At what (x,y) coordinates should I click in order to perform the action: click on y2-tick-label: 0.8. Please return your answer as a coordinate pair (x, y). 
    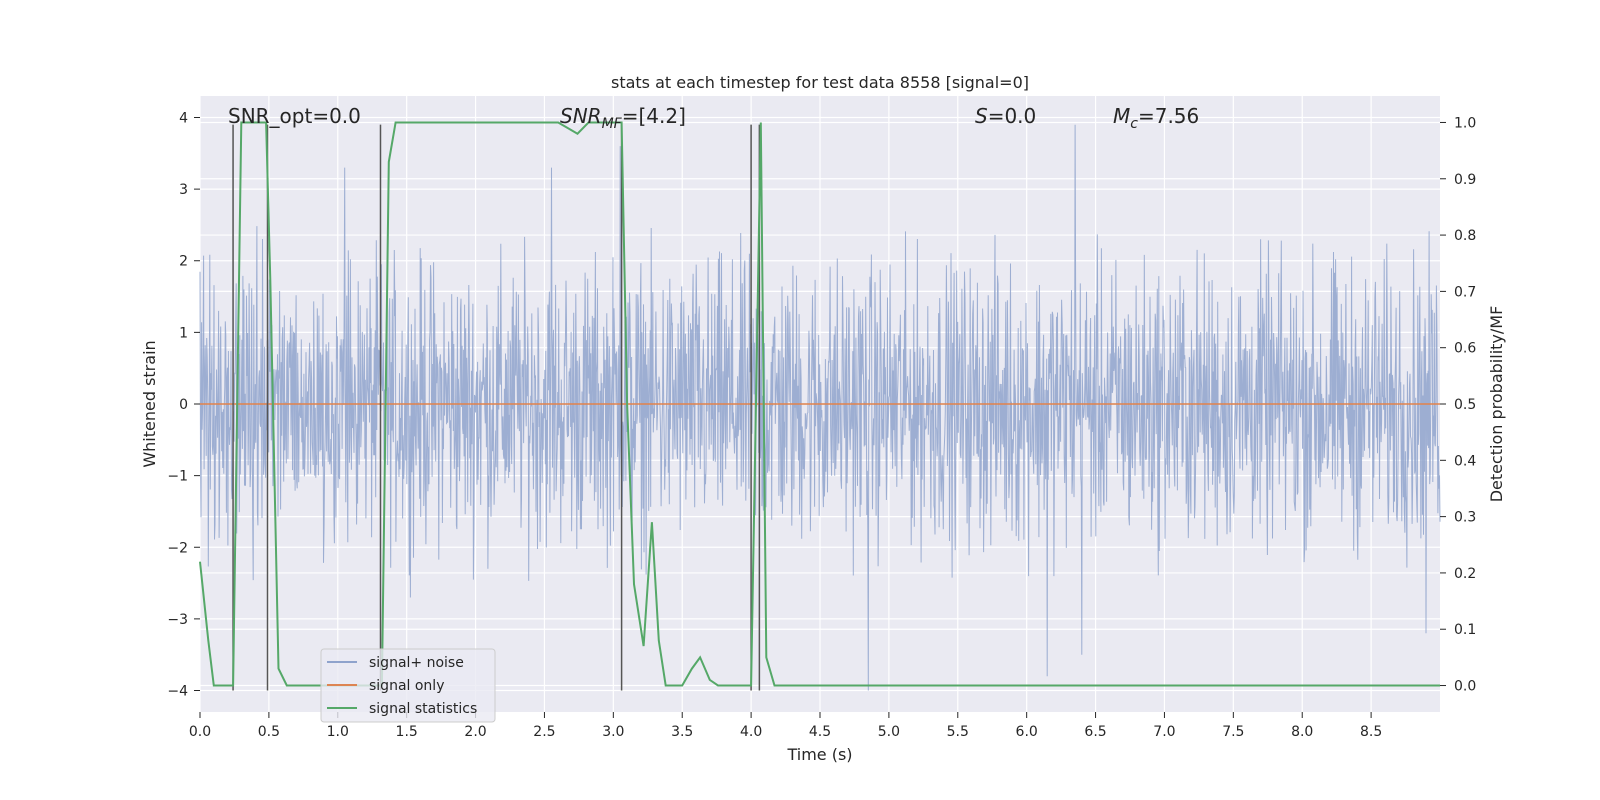
    Looking at the image, I should click on (1465, 236).